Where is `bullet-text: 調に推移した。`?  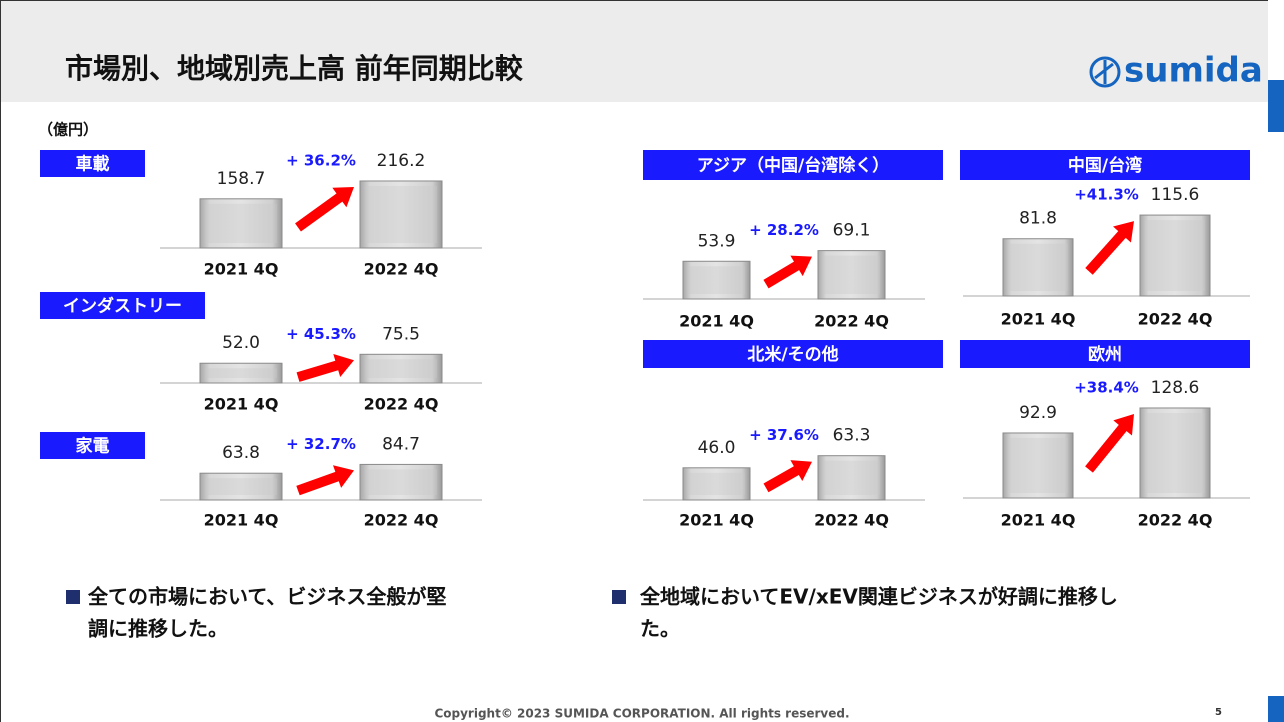 bullet-text: 調に推移した。 is located at coordinates (158, 629).